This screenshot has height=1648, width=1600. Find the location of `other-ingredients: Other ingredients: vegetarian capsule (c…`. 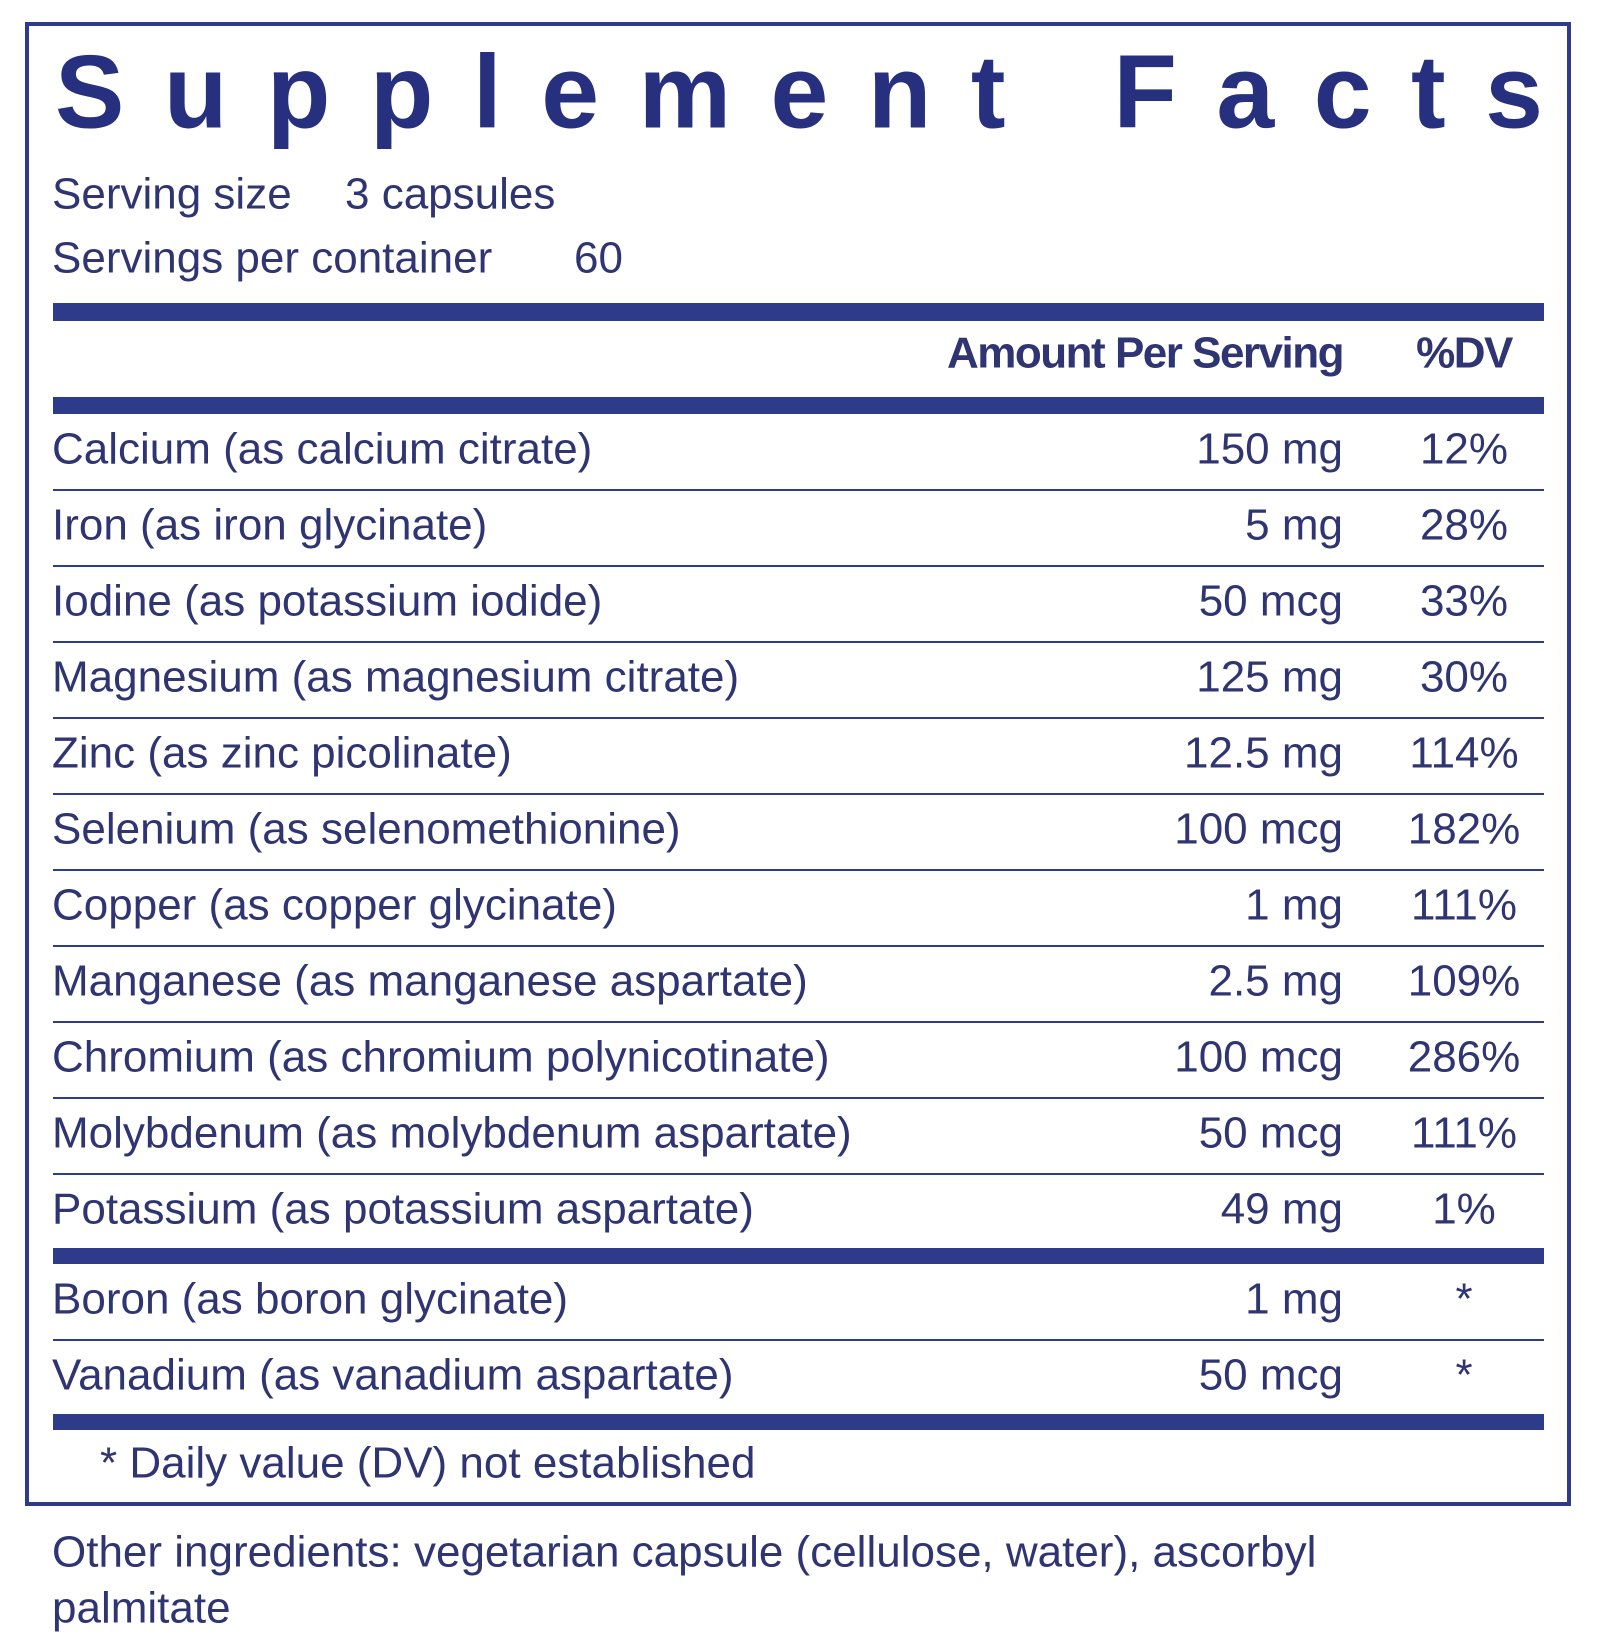

other-ingredients: Other ingredients: vegetarian capsule (c… is located at coordinates (684, 1552).